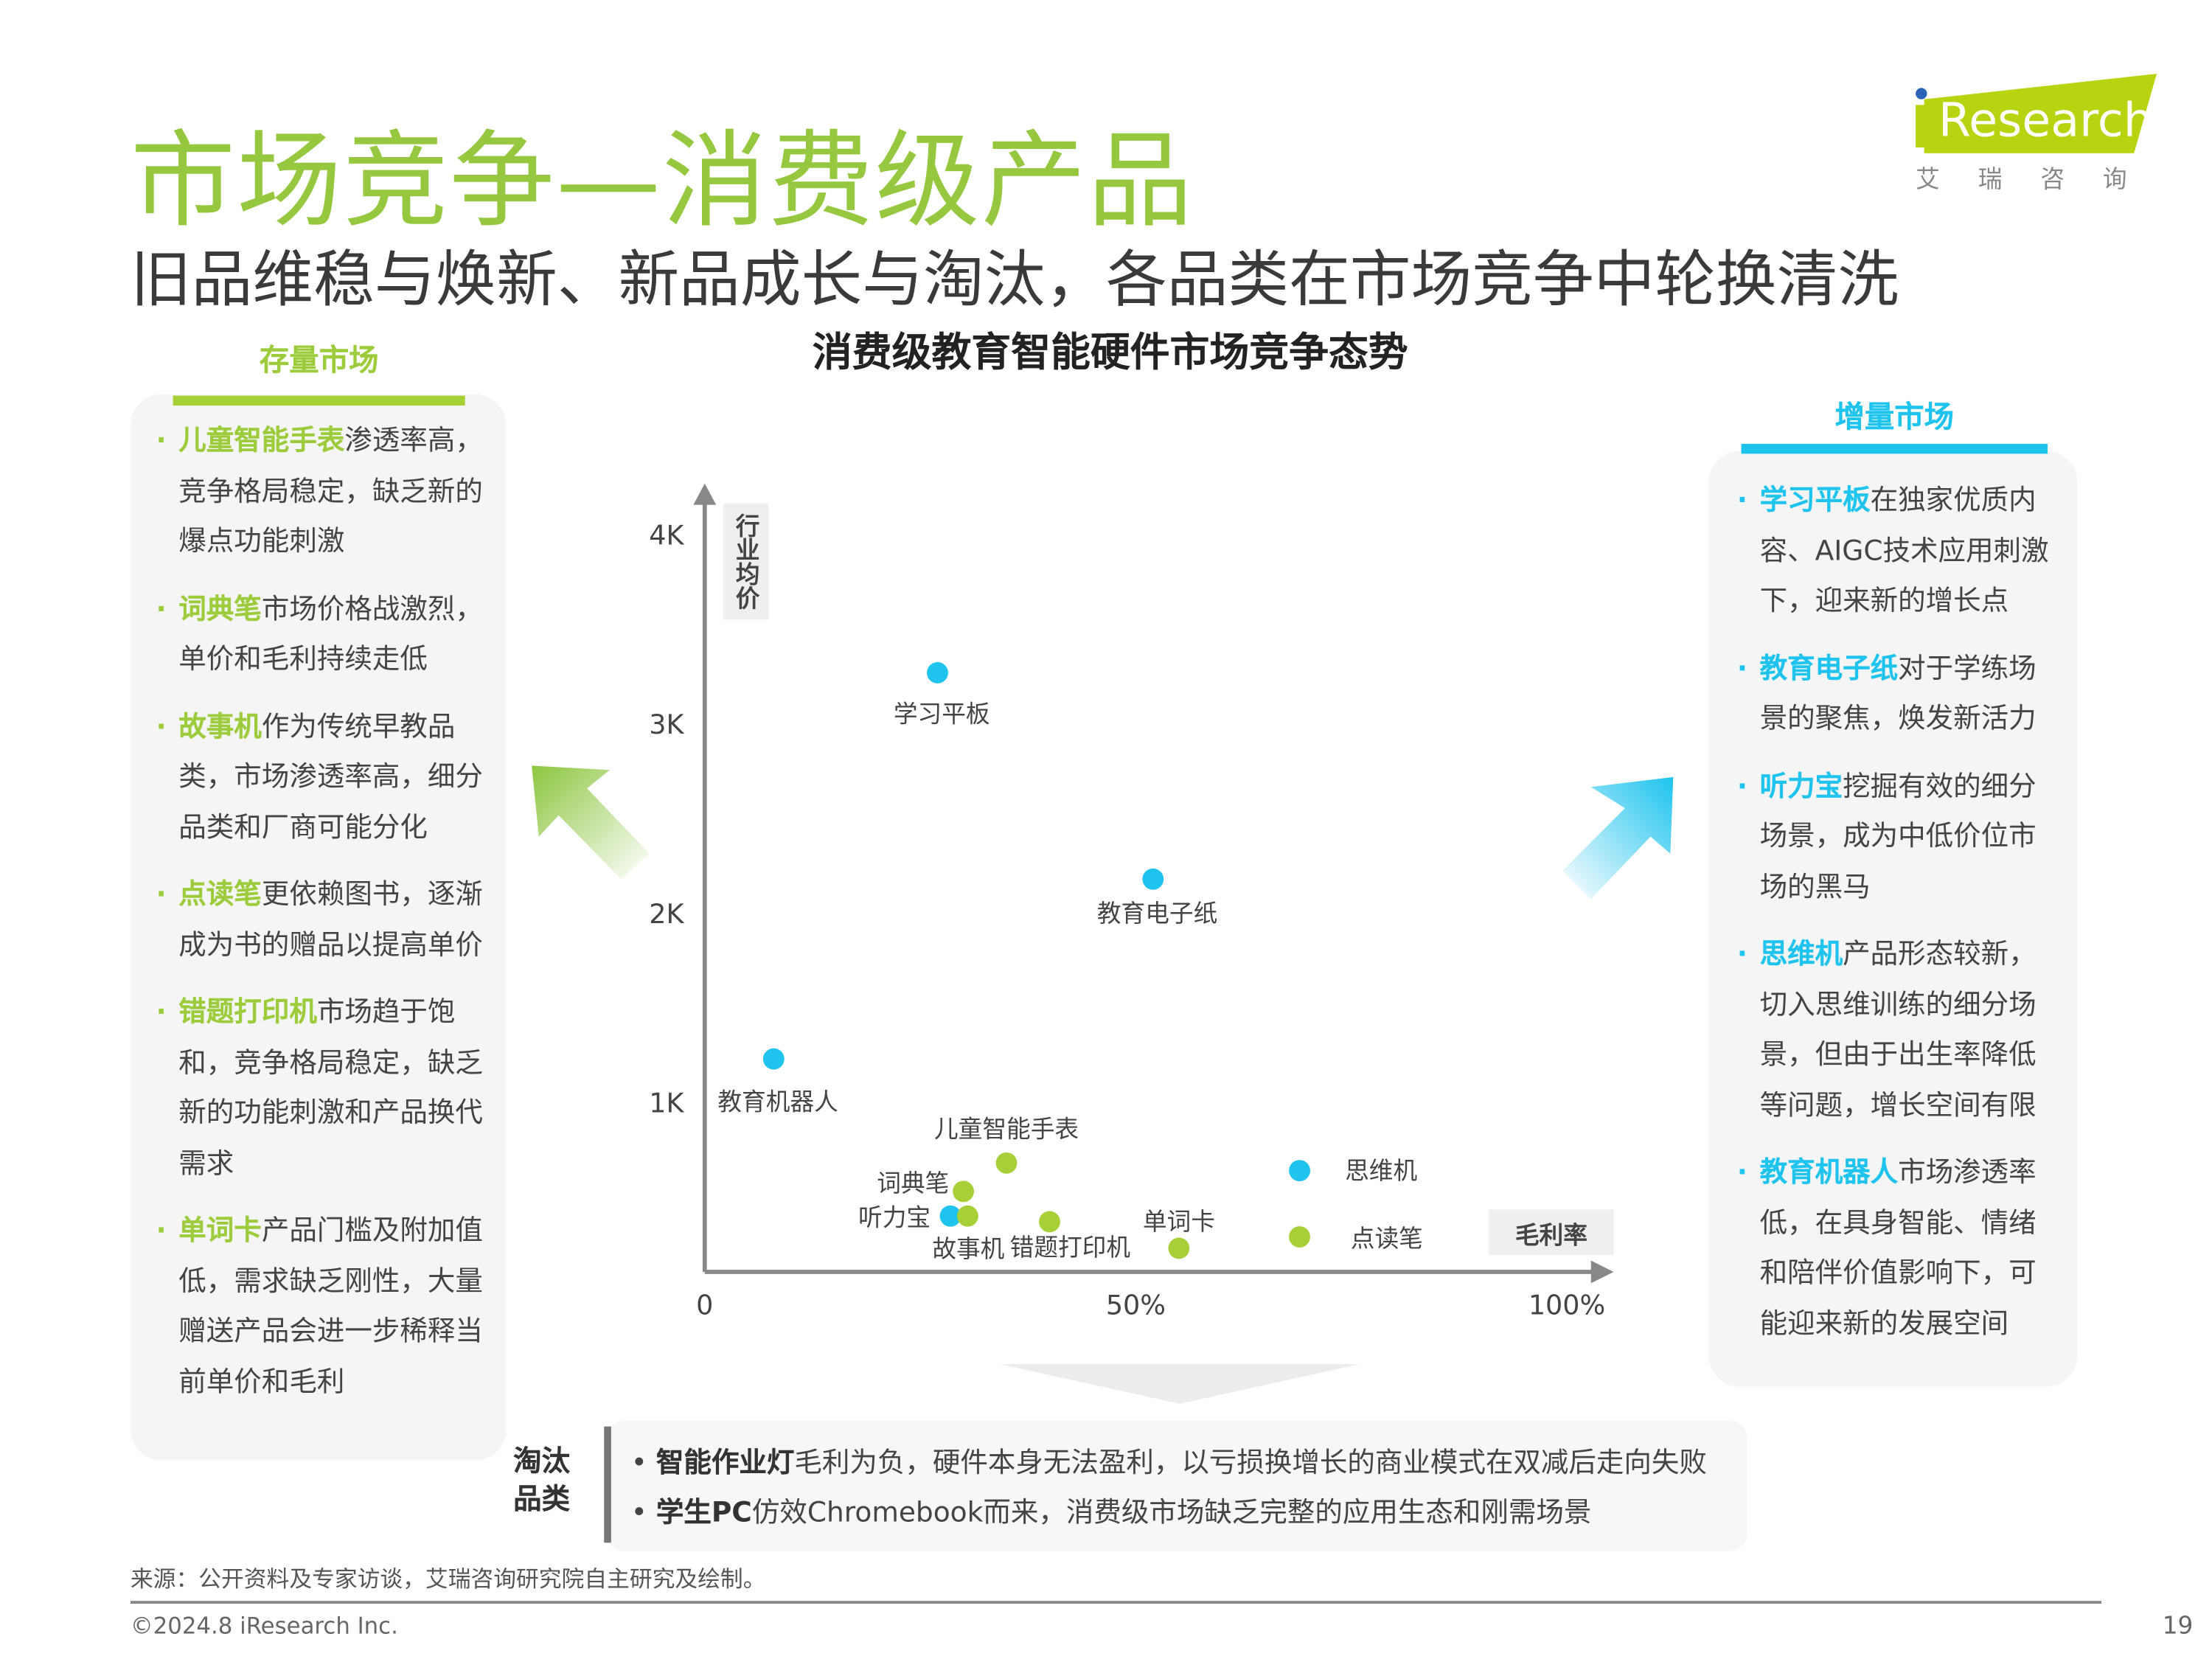 This screenshot has width=2212, height=1659. I want to click on item-text: 产品门槛及附加值低，需求缺乏刚性，大量赠送产品会进一步稀释当前单价和毛利, so click(330, 1306).